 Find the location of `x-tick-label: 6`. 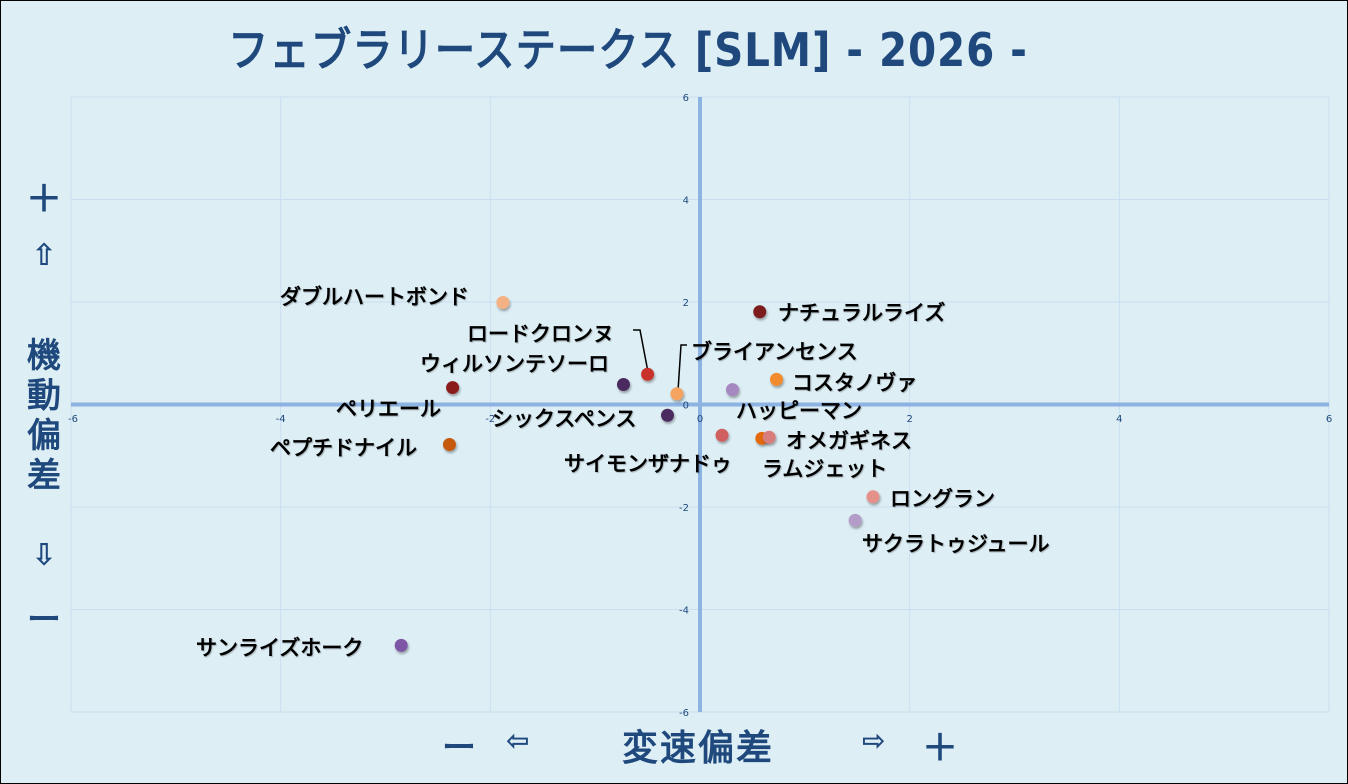

x-tick-label: 6 is located at coordinates (1329, 419).